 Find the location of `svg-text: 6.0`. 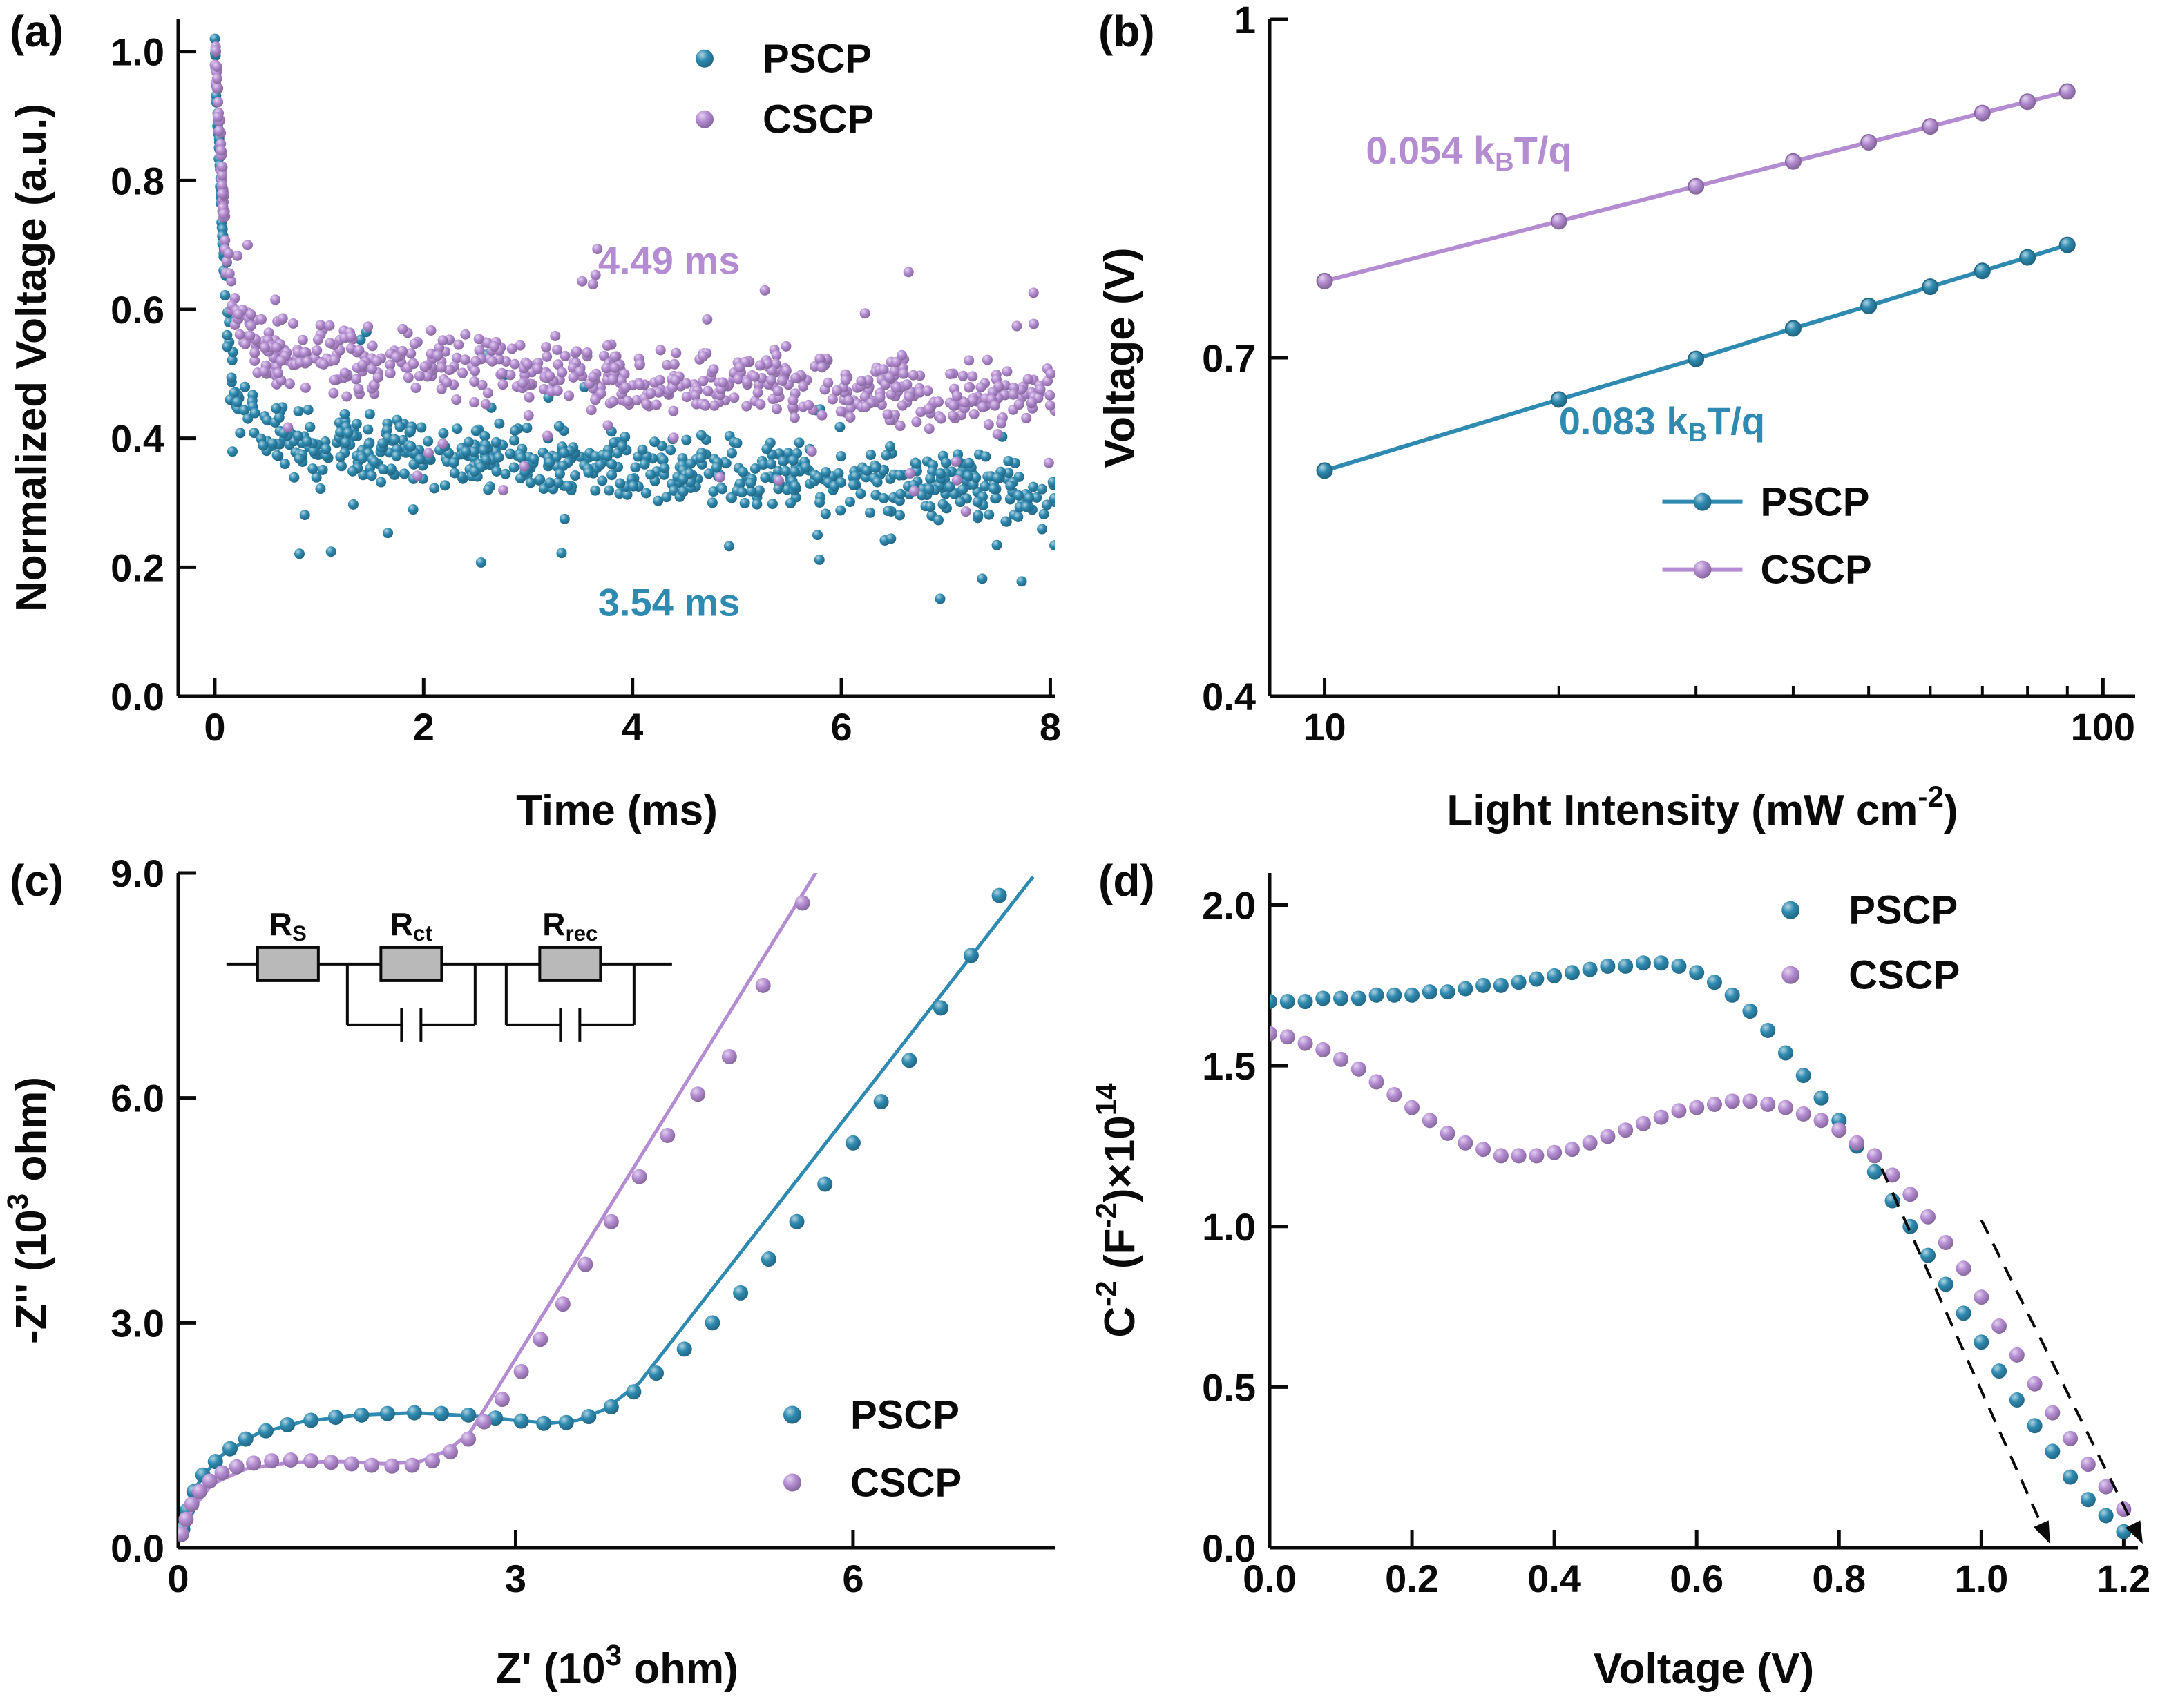

svg-text: 6.0 is located at coordinates (137, 1099).